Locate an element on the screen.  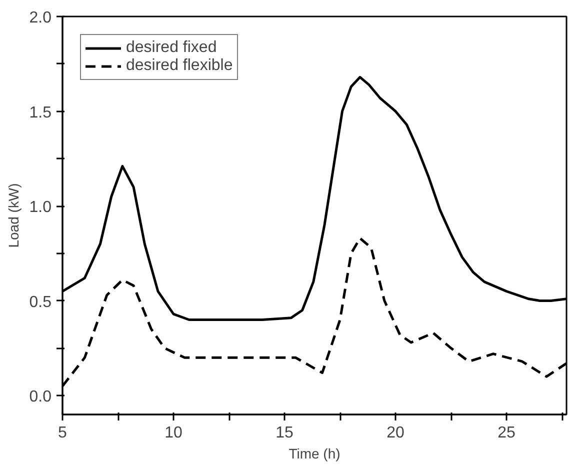
y-axis-title: Load (kW) is located at coordinates (13, 215).